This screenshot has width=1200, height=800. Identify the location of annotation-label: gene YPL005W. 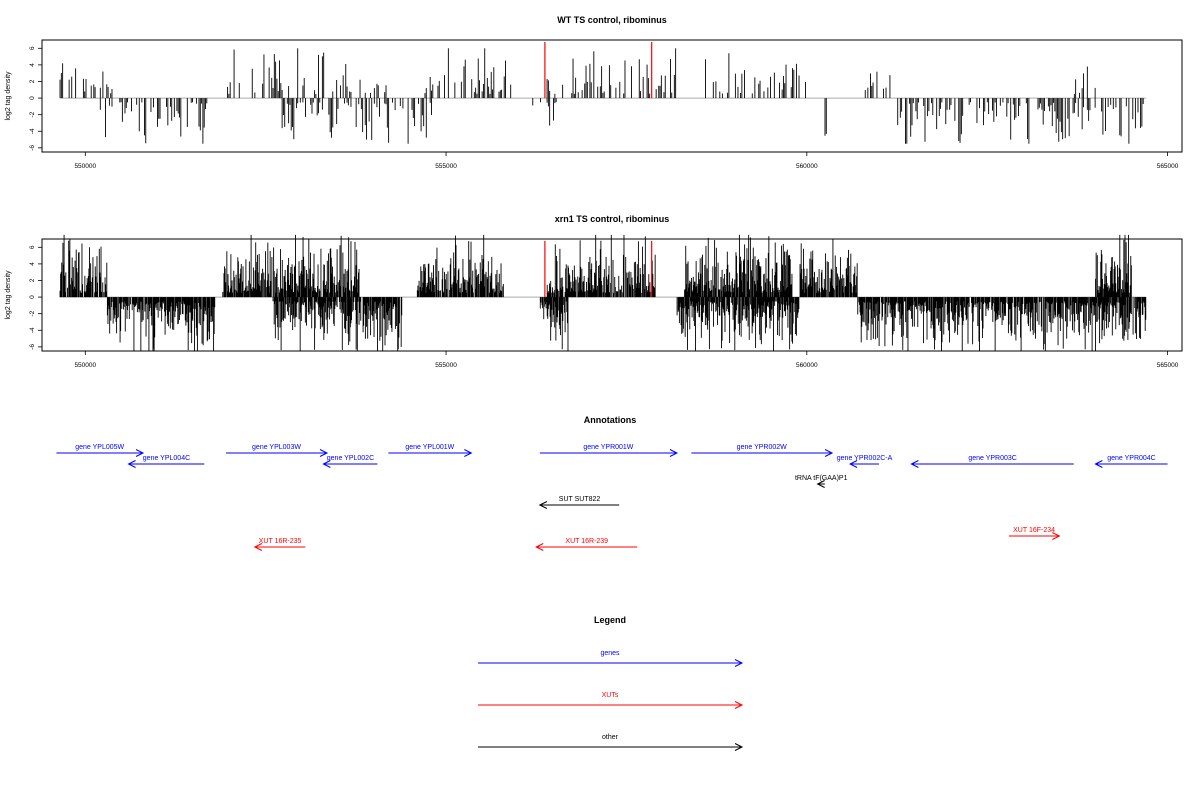
(99, 447).